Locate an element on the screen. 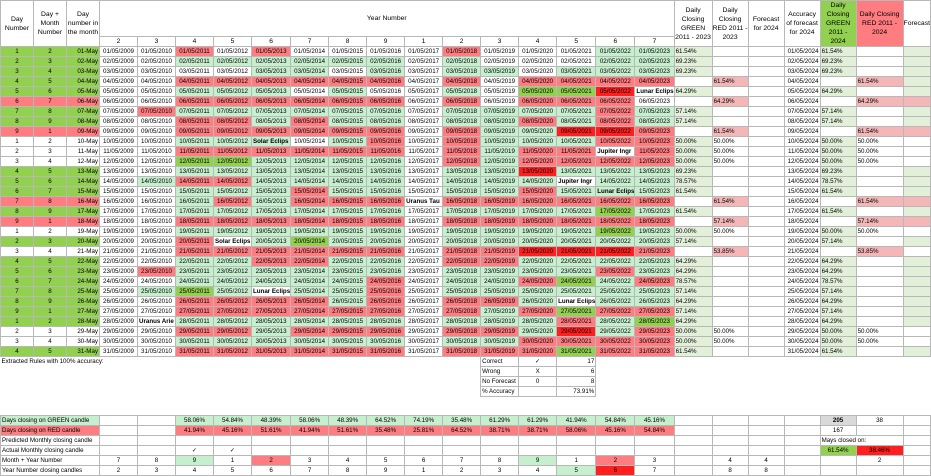  date-cell: 30/05/2010 is located at coordinates (156, 341).